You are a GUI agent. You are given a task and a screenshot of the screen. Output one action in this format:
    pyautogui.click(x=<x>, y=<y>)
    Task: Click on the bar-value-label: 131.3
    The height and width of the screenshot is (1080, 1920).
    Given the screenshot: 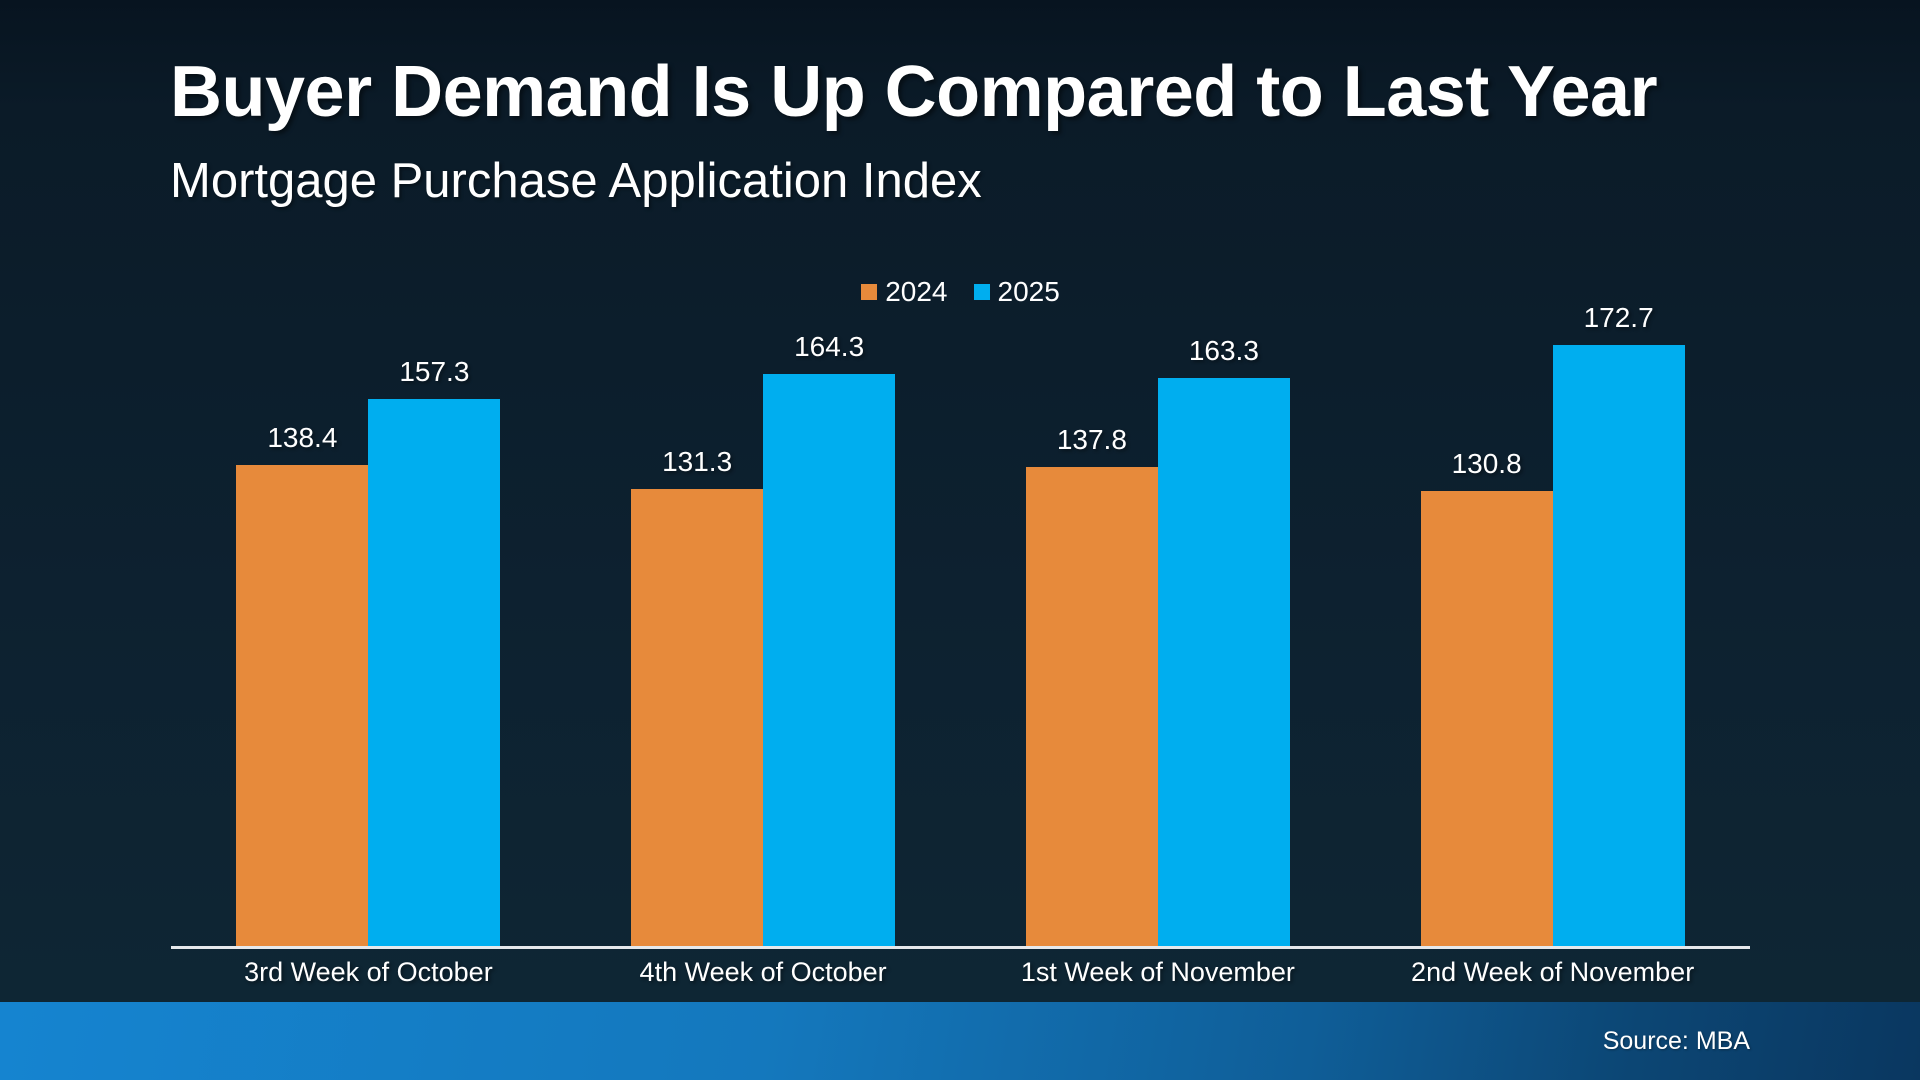 What is the action you would take?
    pyautogui.click(x=697, y=461)
    